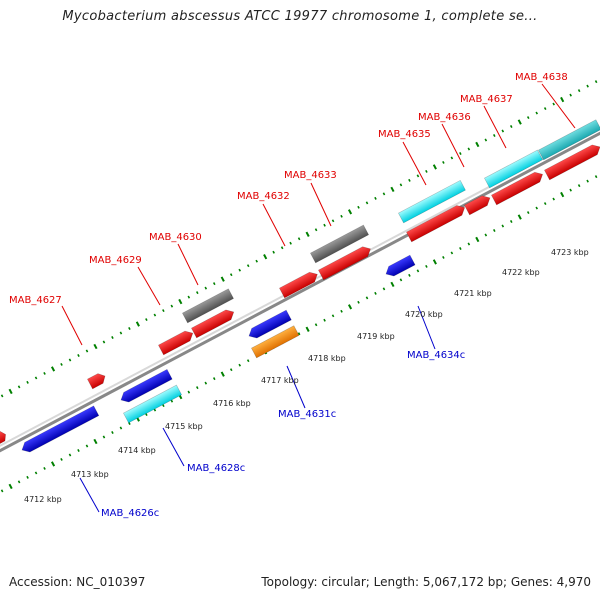  Describe the element at coordinates (310, 175) in the screenshot. I see `gene-label-mab4633: MAB_4633` at that location.